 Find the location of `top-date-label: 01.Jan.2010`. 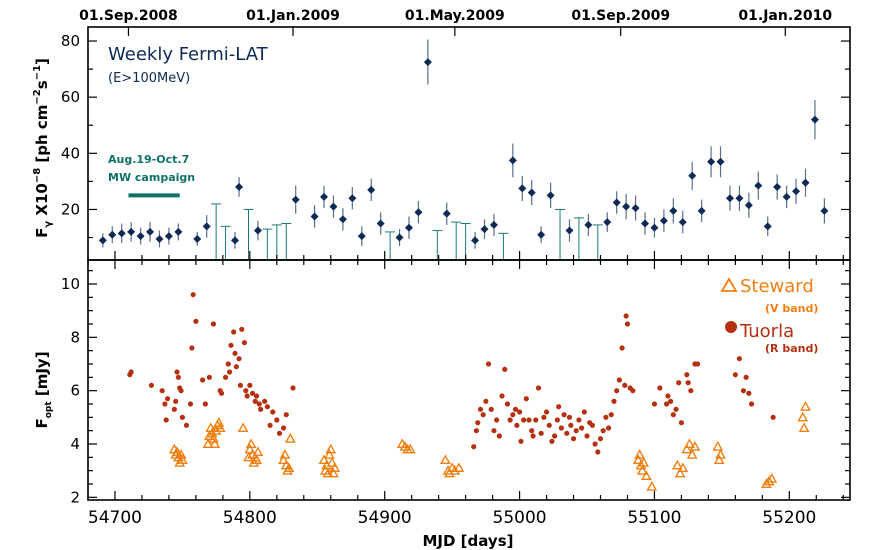

top-date-label: 01.Jan.2010 is located at coordinates (785, 16).